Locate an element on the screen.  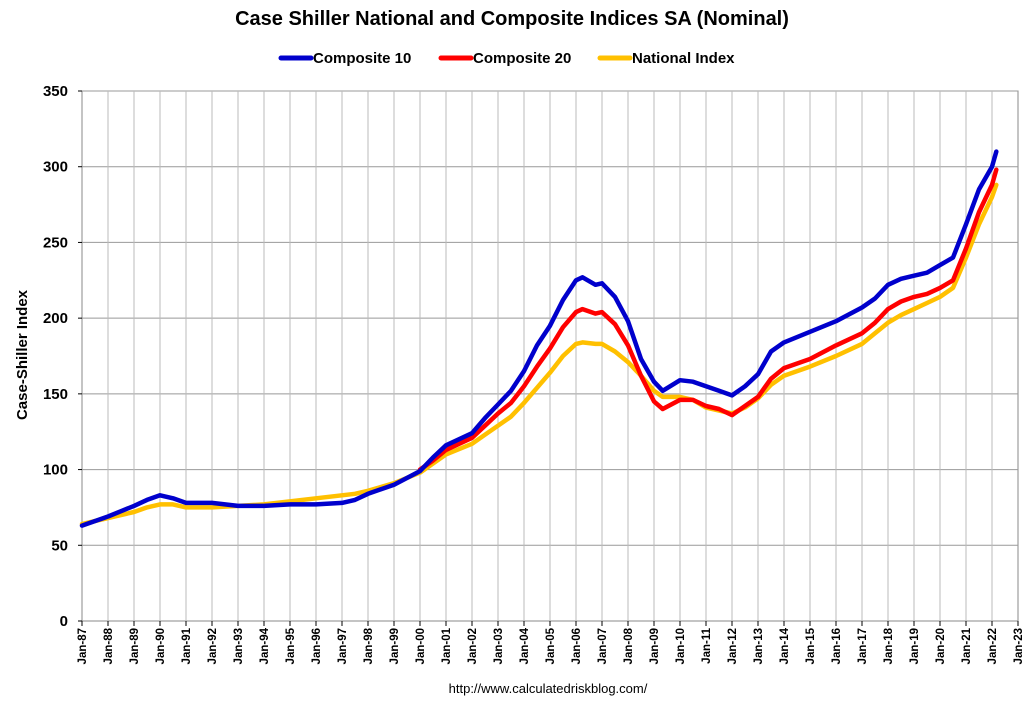
y-tick-label: 300 is located at coordinates (55, 167).